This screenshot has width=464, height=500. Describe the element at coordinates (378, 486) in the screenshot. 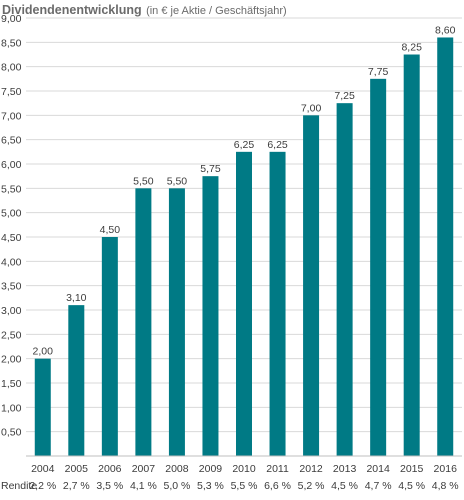

I see `rendite-value: 4,7 %` at that location.